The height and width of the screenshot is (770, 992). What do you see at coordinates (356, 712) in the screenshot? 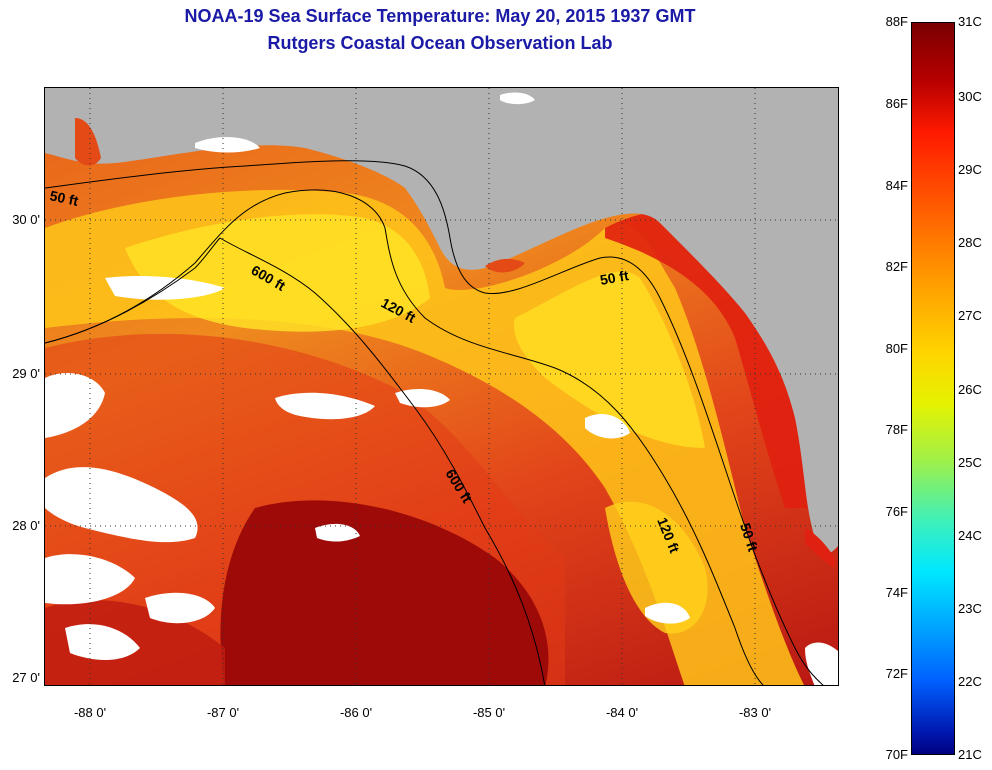
I see `lon-label-86: -86 0'` at bounding box center [356, 712].